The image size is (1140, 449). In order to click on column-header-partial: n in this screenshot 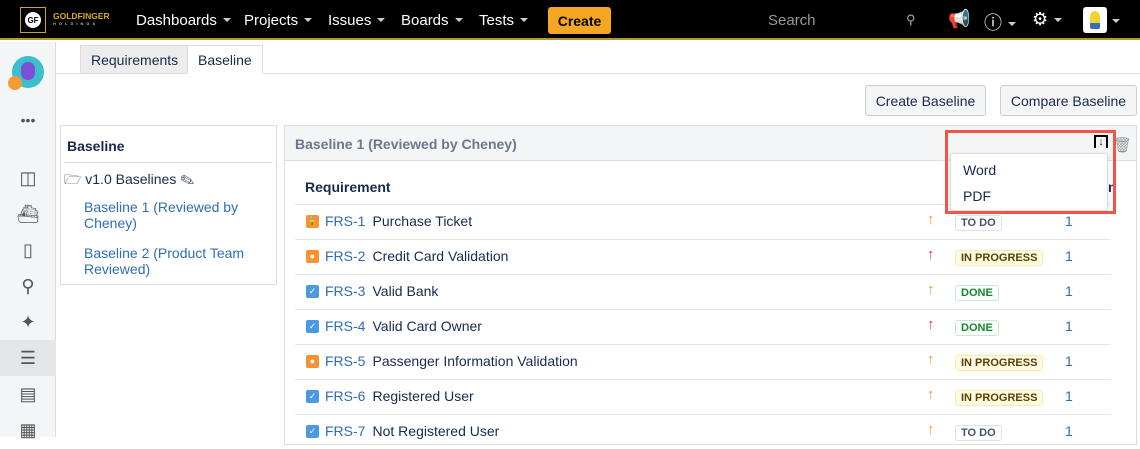, I will do `click(1112, 187)`.